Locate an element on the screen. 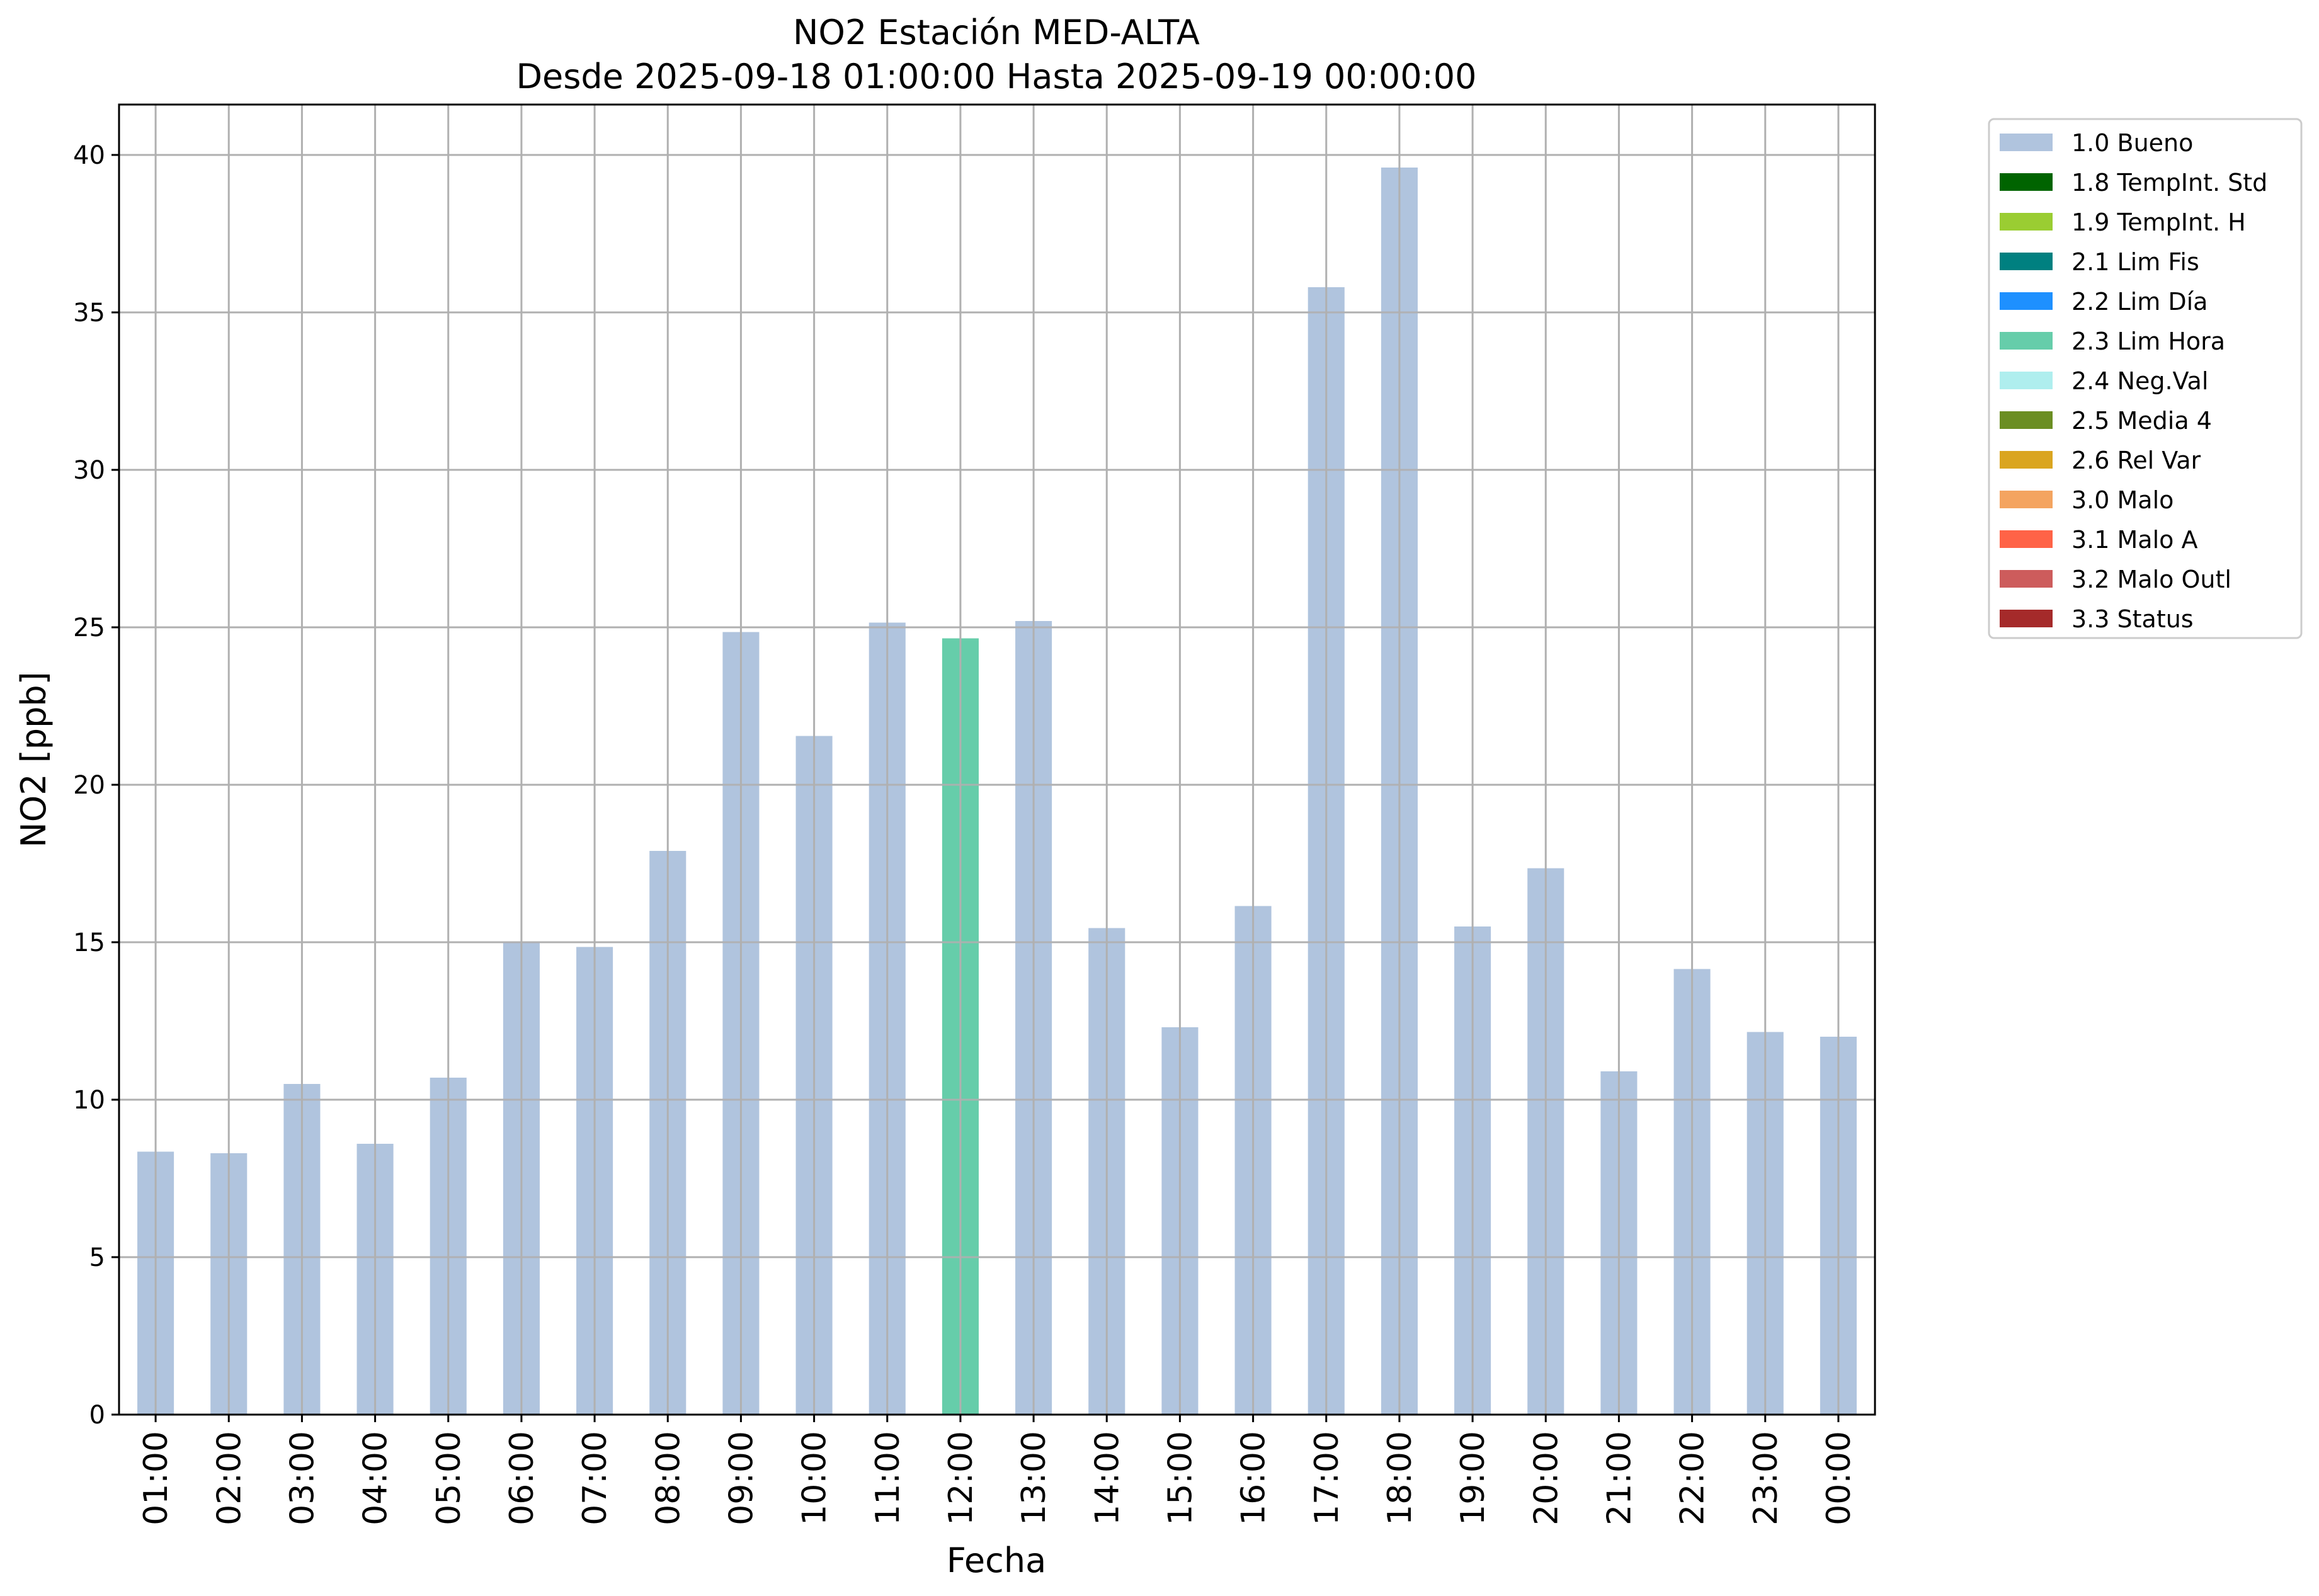 The height and width of the screenshot is (1596, 2319). x-tick-label: 07:00 is located at coordinates (595, 1478).